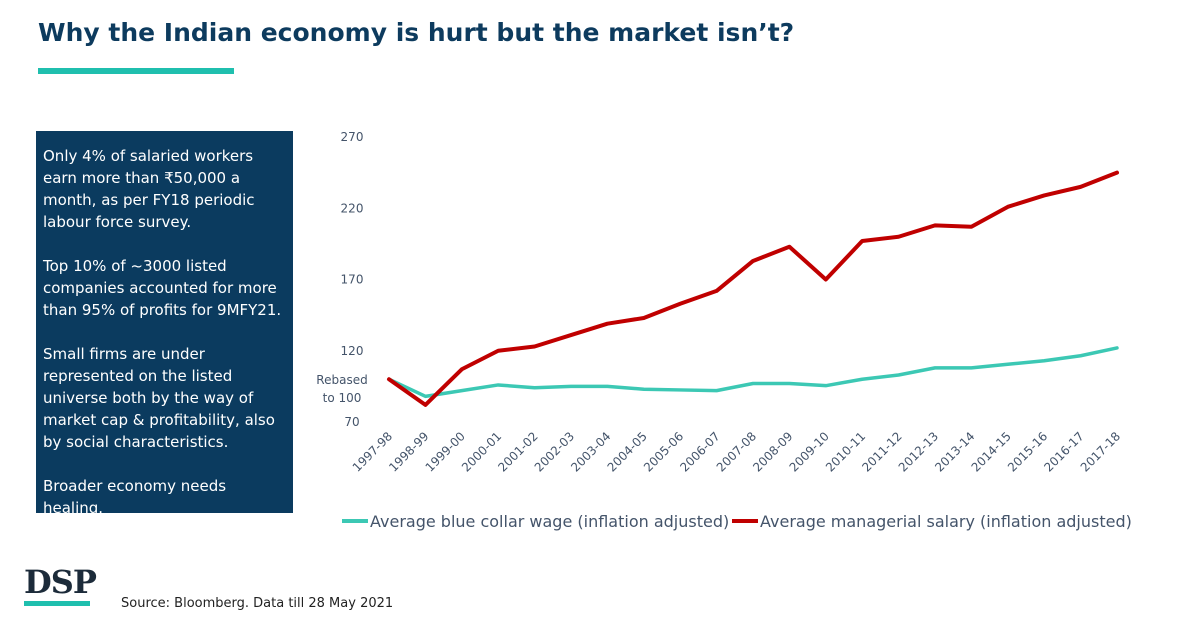 The image size is (1200, 628). I want to click on y-axis: 70 120 170 220 270, so click(352, 279).